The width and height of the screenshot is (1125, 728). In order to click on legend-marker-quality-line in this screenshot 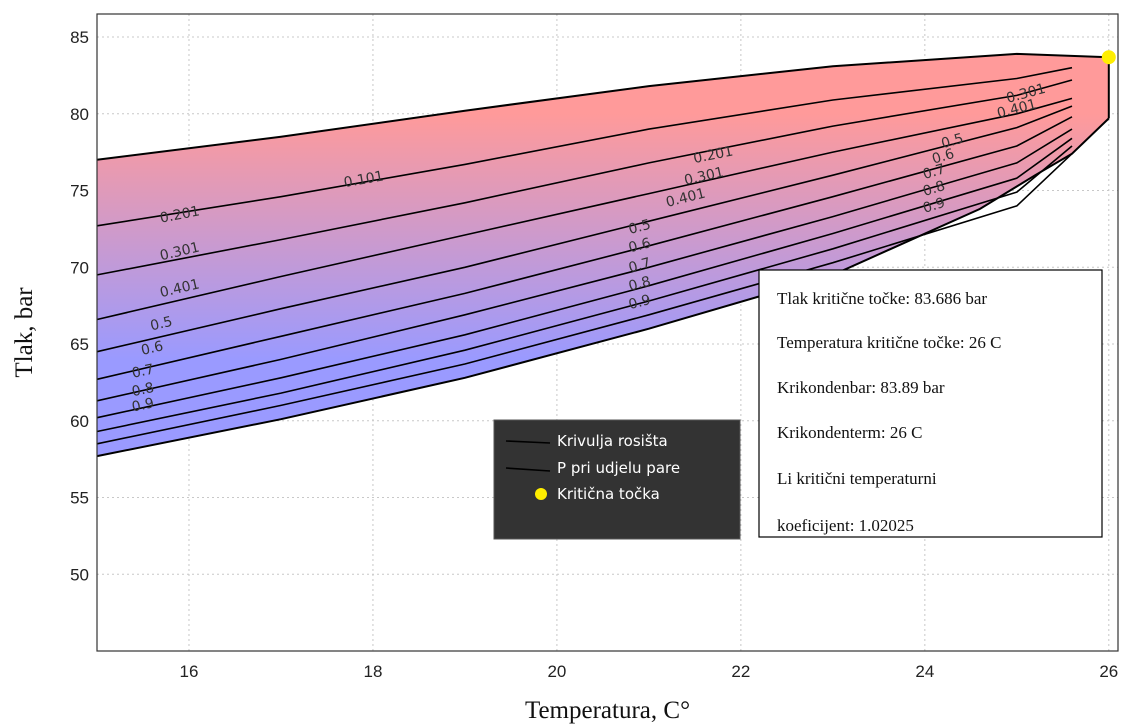, I will do `click(528, 469)`.